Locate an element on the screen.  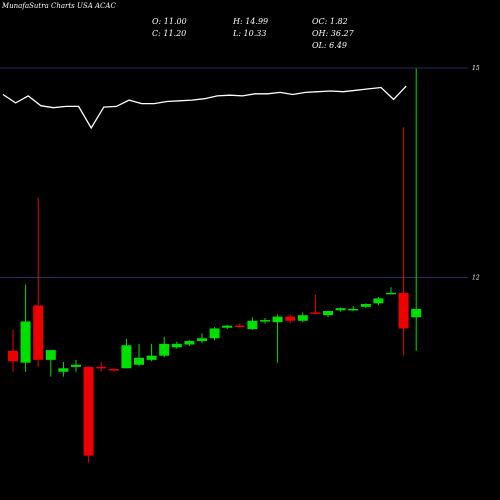
y-tick-label-15: 15 is located at coordinates (476, 68).